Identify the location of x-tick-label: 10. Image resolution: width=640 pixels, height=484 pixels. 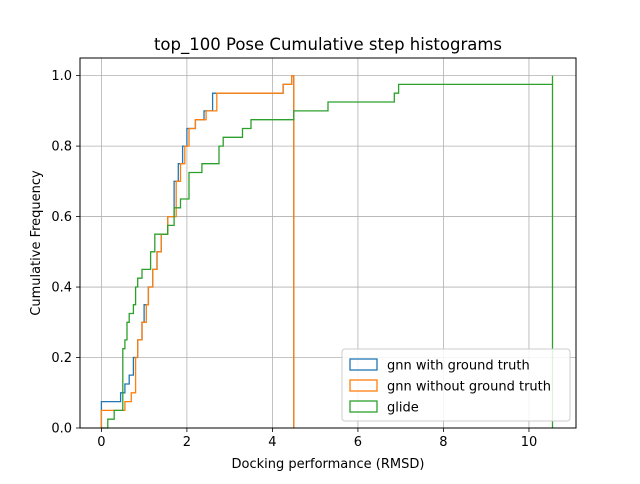
(529, 442).